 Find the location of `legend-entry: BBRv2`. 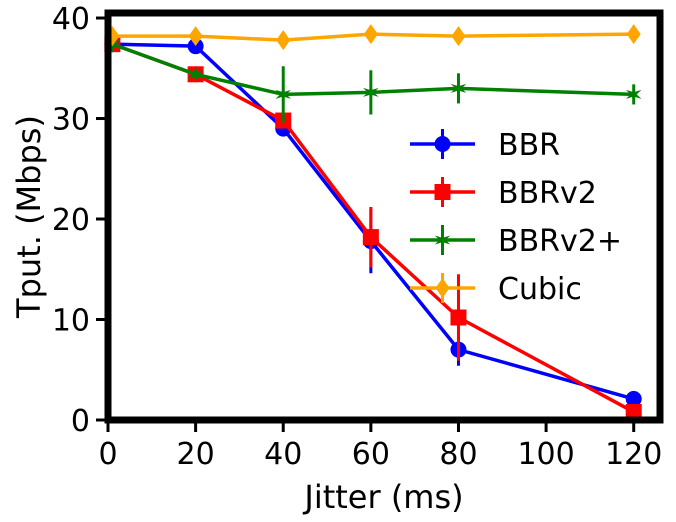

legend-entry: BBRv2 is located at coordinates (503, 193).